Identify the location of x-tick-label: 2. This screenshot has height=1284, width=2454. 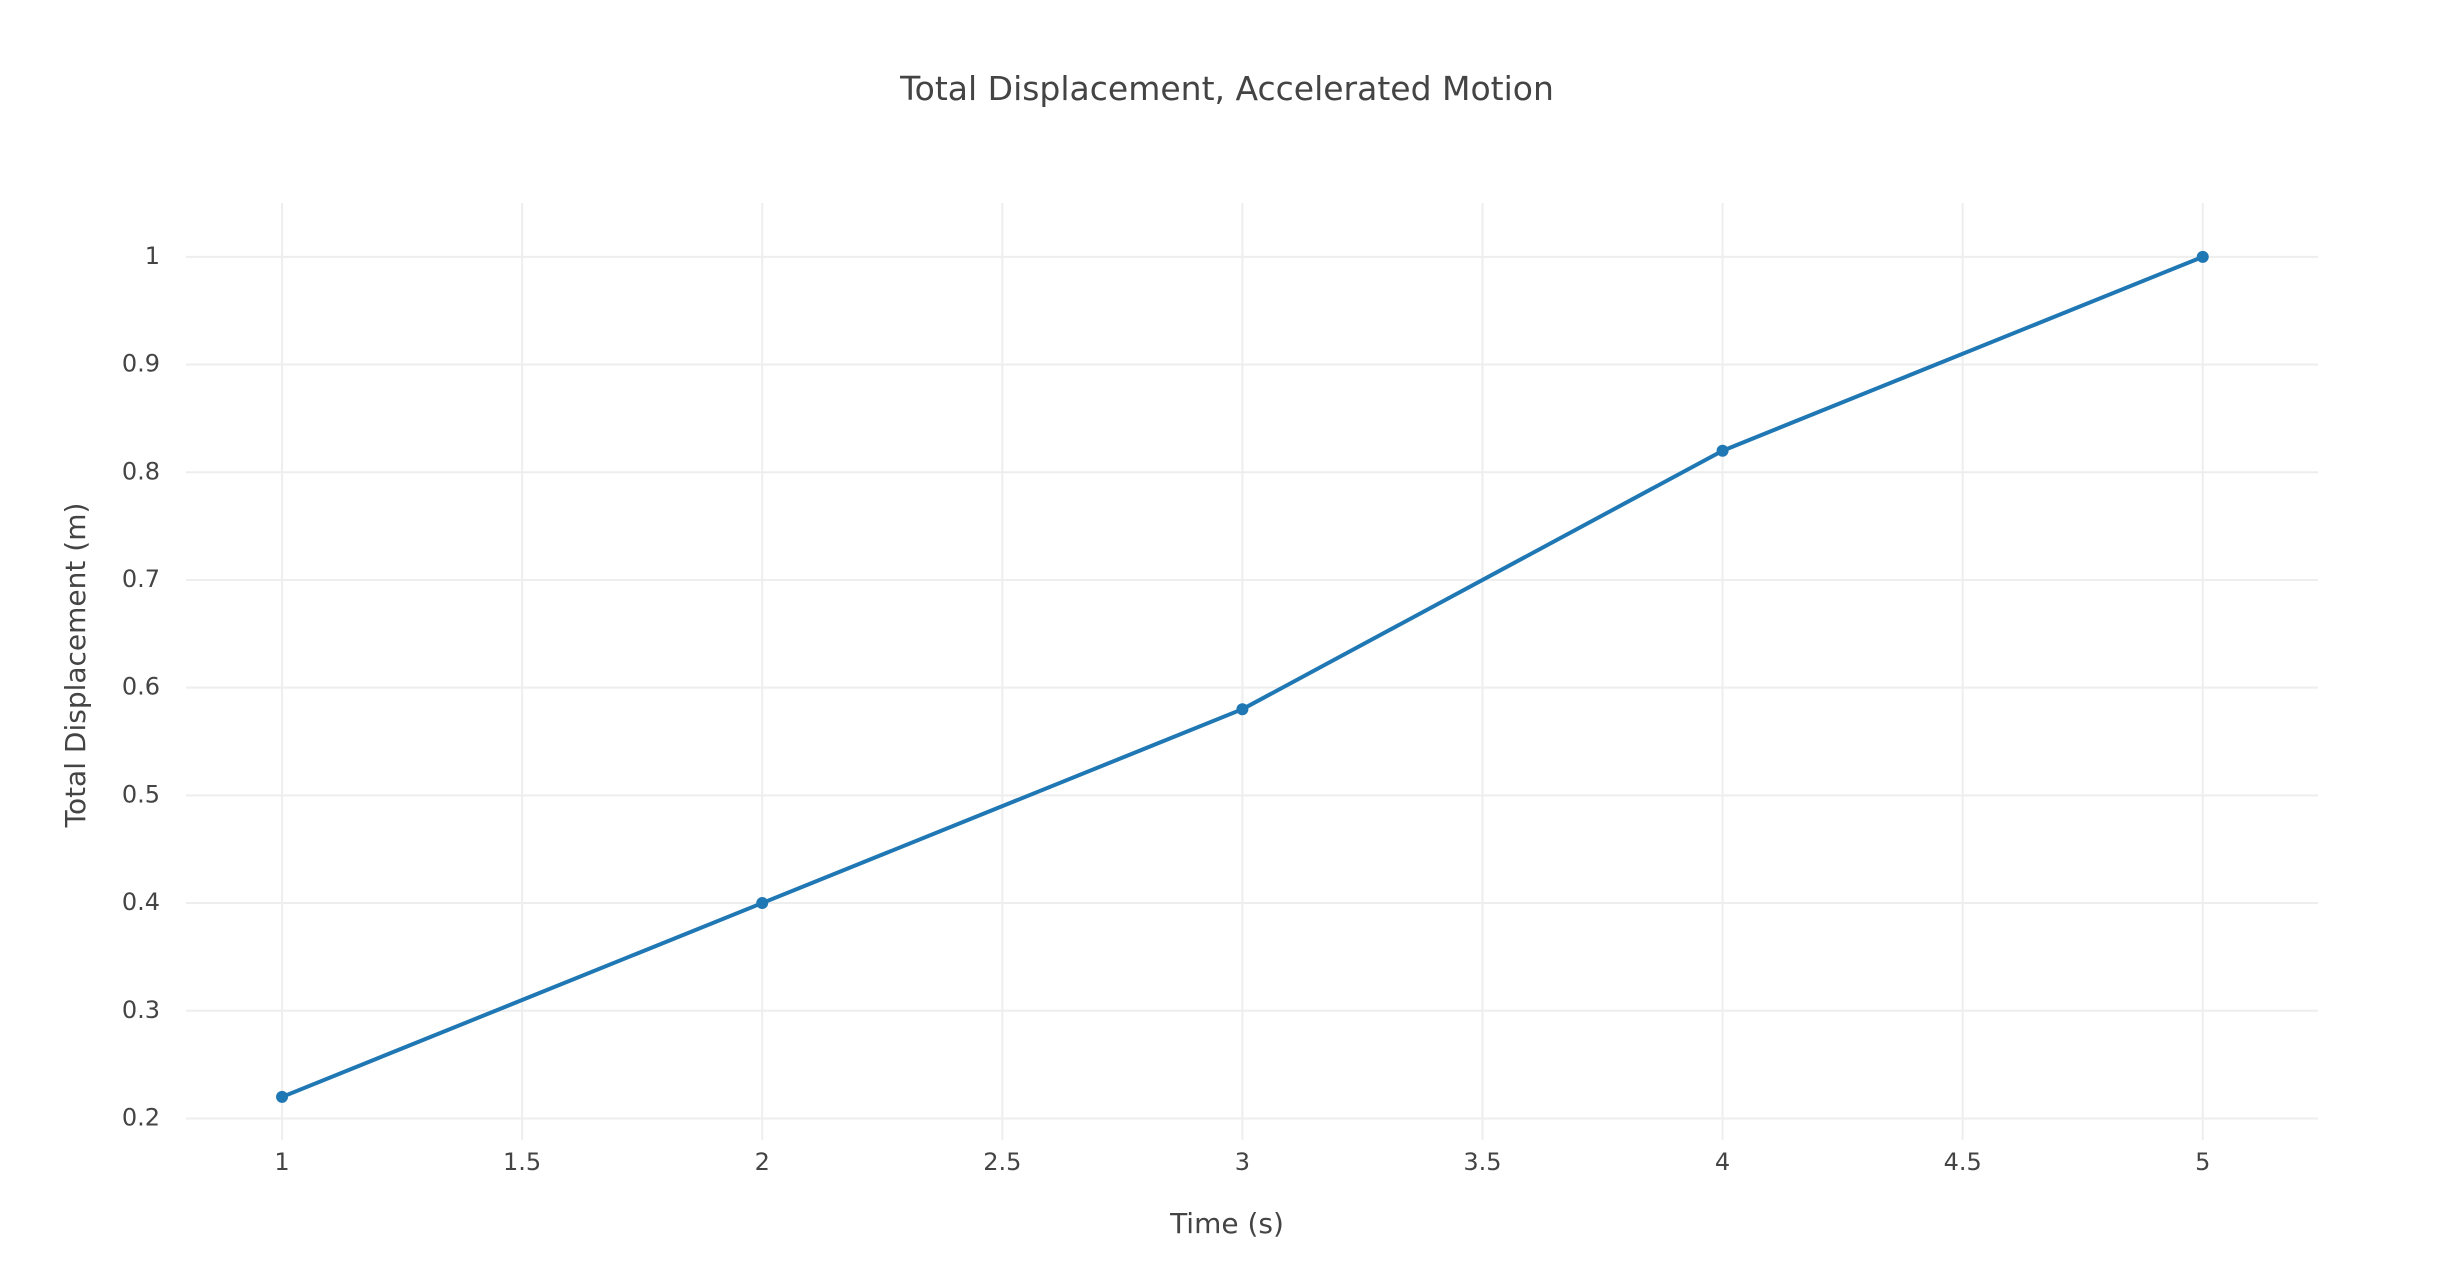
(762, 1162).